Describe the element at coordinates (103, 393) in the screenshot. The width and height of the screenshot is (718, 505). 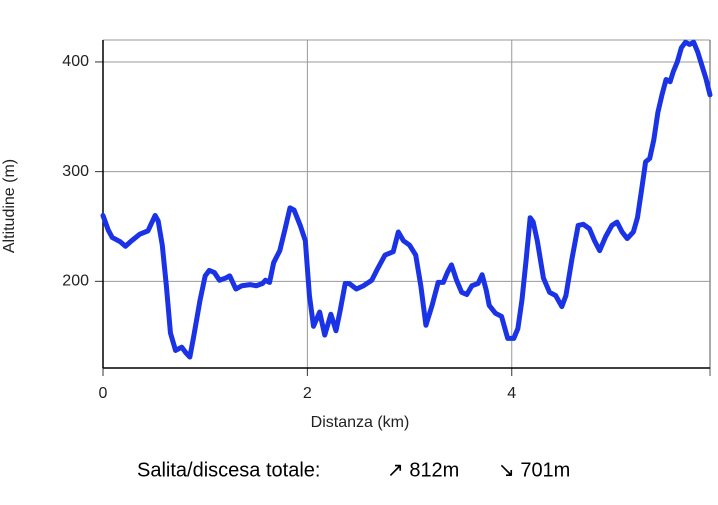
I see `x-tick-label: 0` at that location.